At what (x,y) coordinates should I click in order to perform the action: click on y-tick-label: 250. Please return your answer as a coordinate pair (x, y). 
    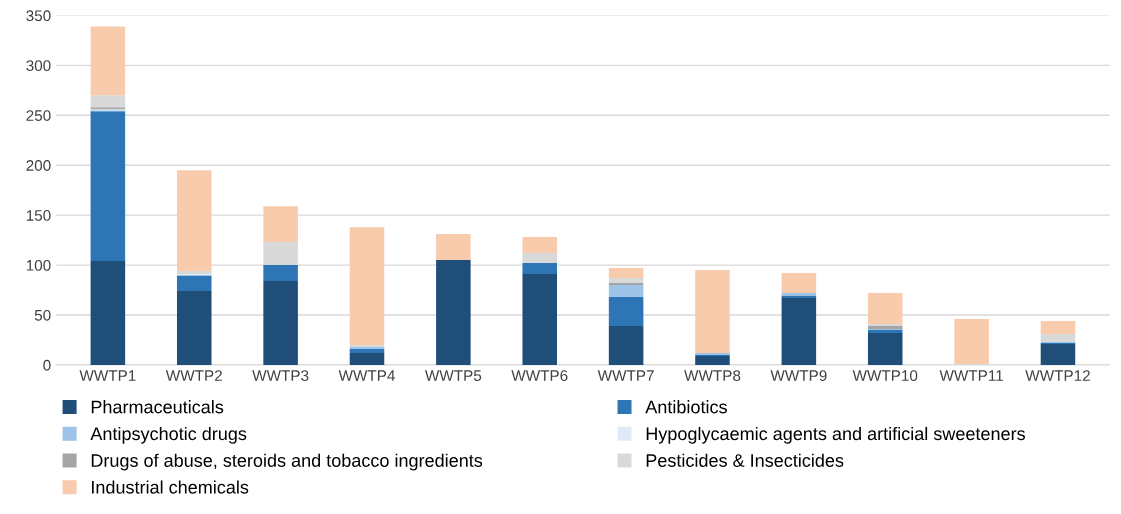
    Looking at the image, I should click on (38, 115).